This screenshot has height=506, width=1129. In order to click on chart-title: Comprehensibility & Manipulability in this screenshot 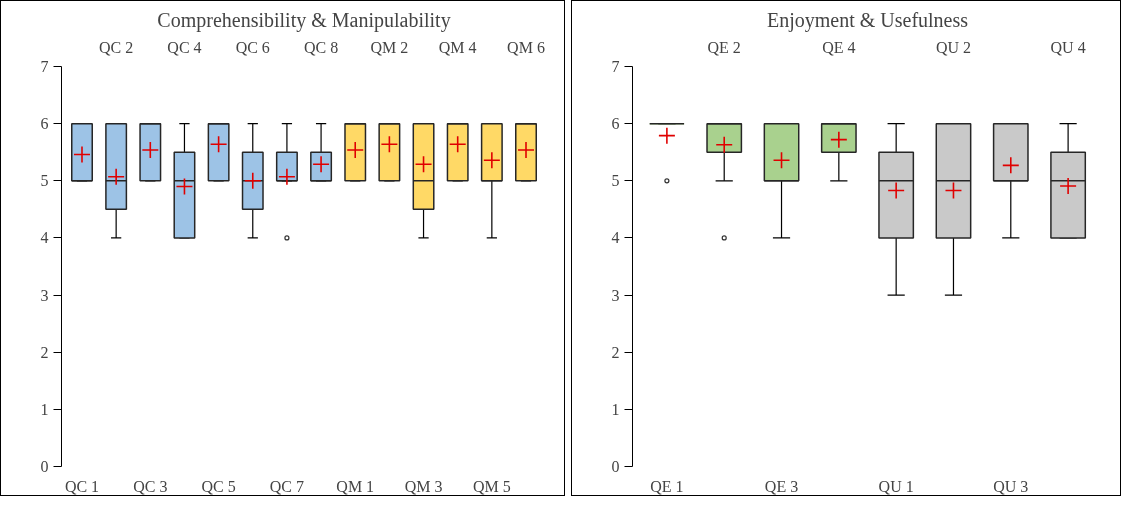, I will do `click(304, 20)`.